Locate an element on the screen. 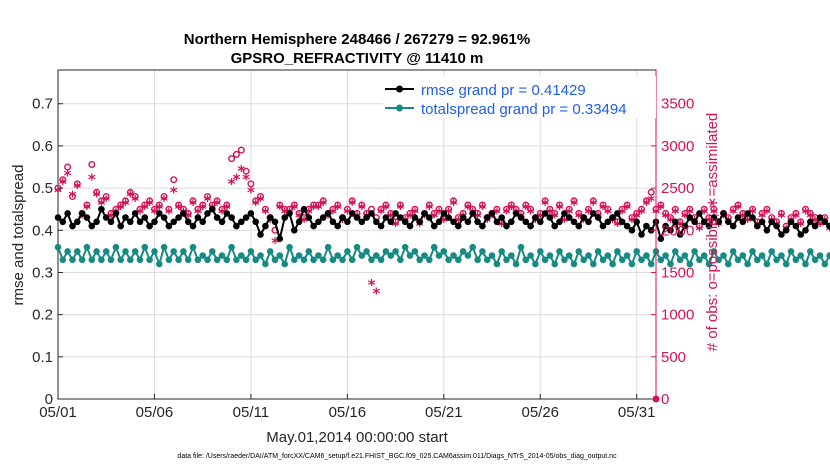 Image resolution: width=830 pixels, height=470 pixels. legend-rmse-marker is located at coordinates (399, 89).